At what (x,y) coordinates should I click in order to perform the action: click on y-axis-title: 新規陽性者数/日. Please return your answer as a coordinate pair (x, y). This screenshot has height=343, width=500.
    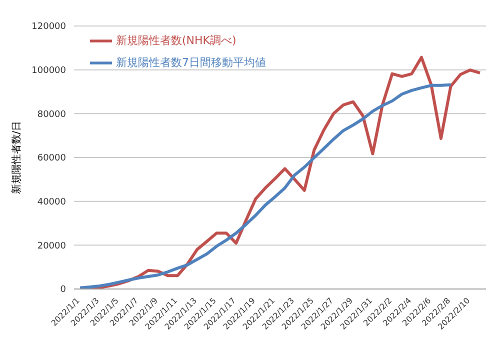
    Looking at the image, I should click on (16, 157).